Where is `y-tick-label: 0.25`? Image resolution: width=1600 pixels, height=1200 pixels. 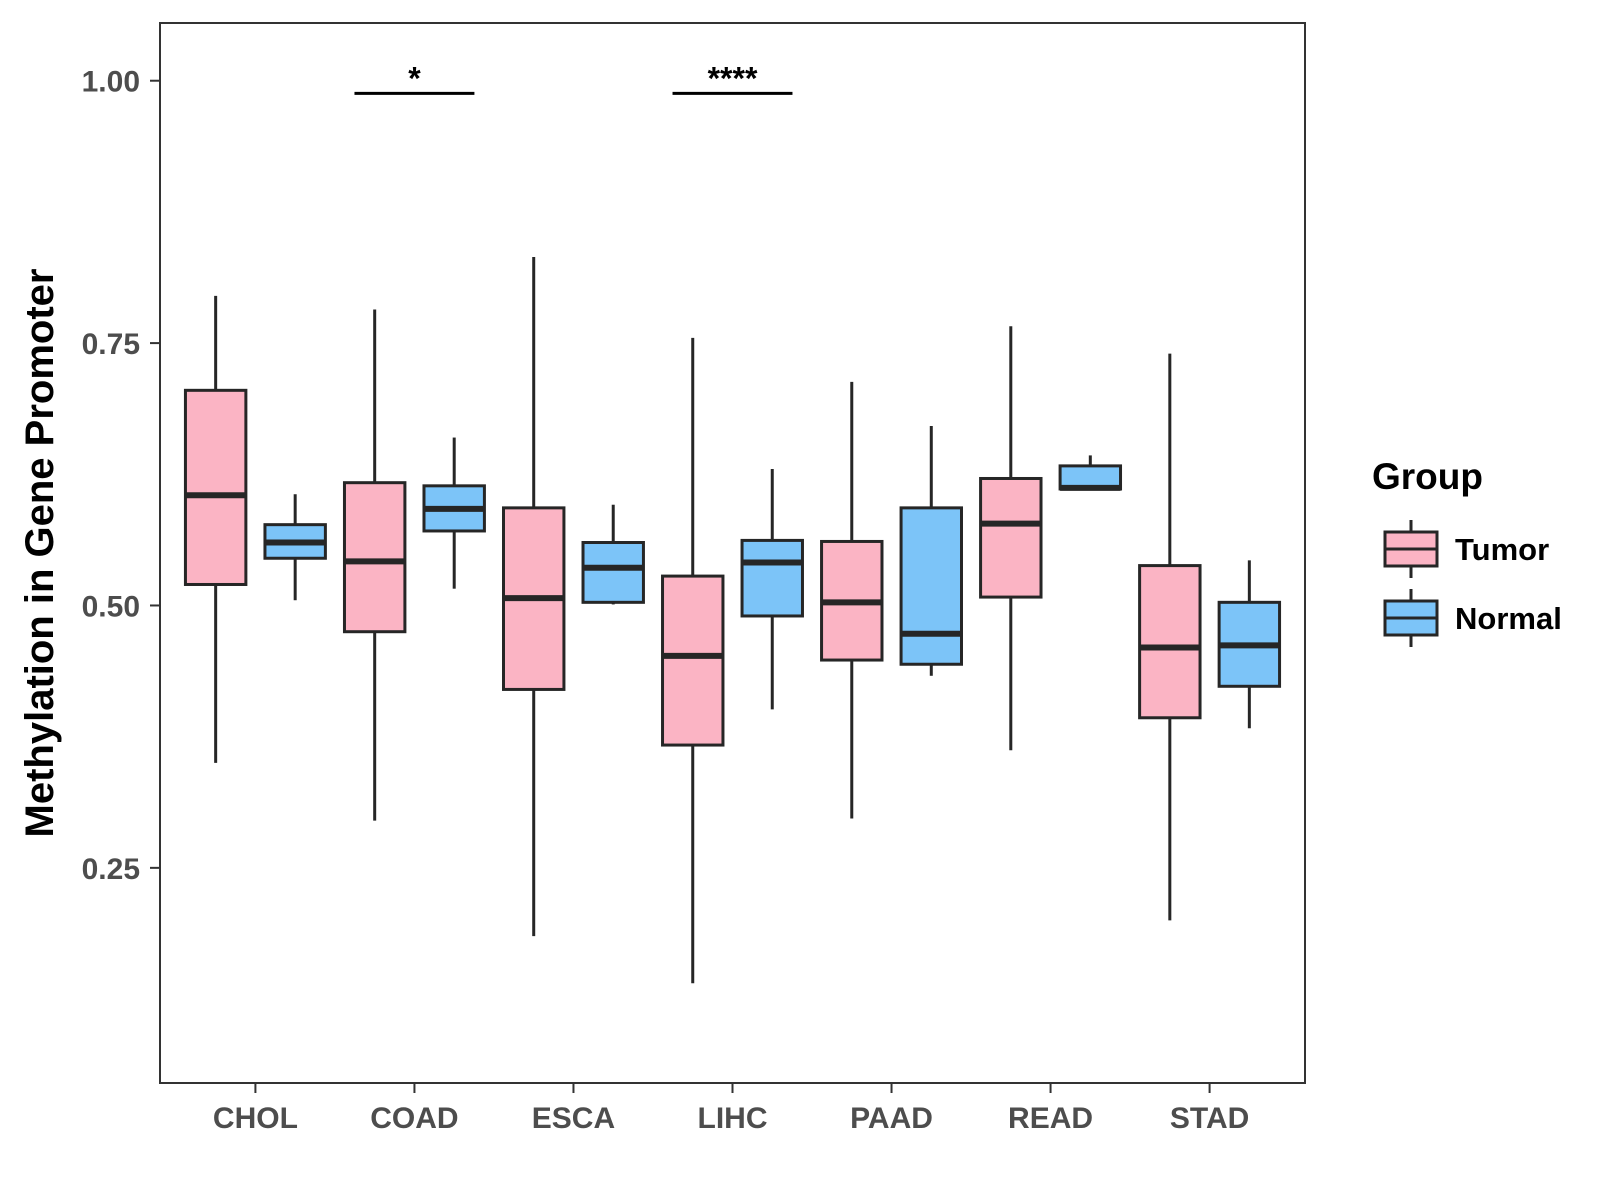 y-tick-label: 0.25 is located at coordinates (111, 869).